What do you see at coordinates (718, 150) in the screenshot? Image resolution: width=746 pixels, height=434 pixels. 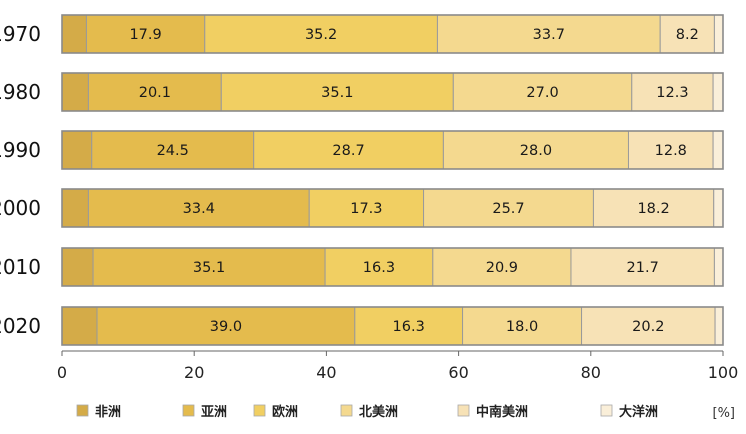 I see `segment-1990-大洋洲` at bounding box center [718, 150].